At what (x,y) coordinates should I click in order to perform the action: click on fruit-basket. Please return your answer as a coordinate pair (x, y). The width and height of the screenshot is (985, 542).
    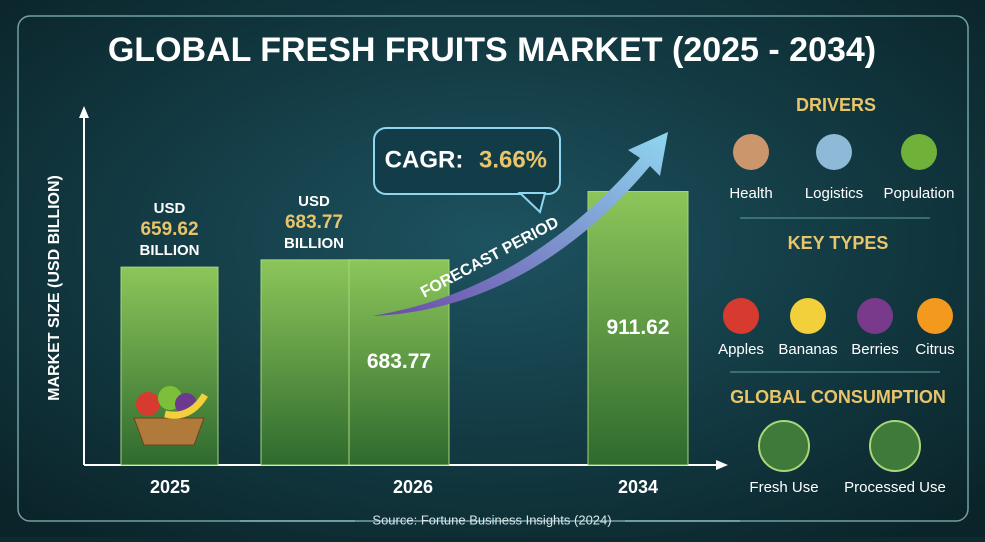
    Looking at the image, I should click on (171, 416).